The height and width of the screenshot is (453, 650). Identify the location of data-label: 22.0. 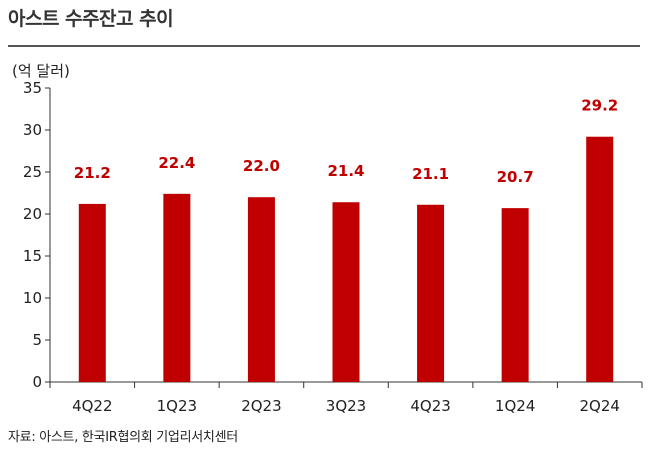
(261, 166).